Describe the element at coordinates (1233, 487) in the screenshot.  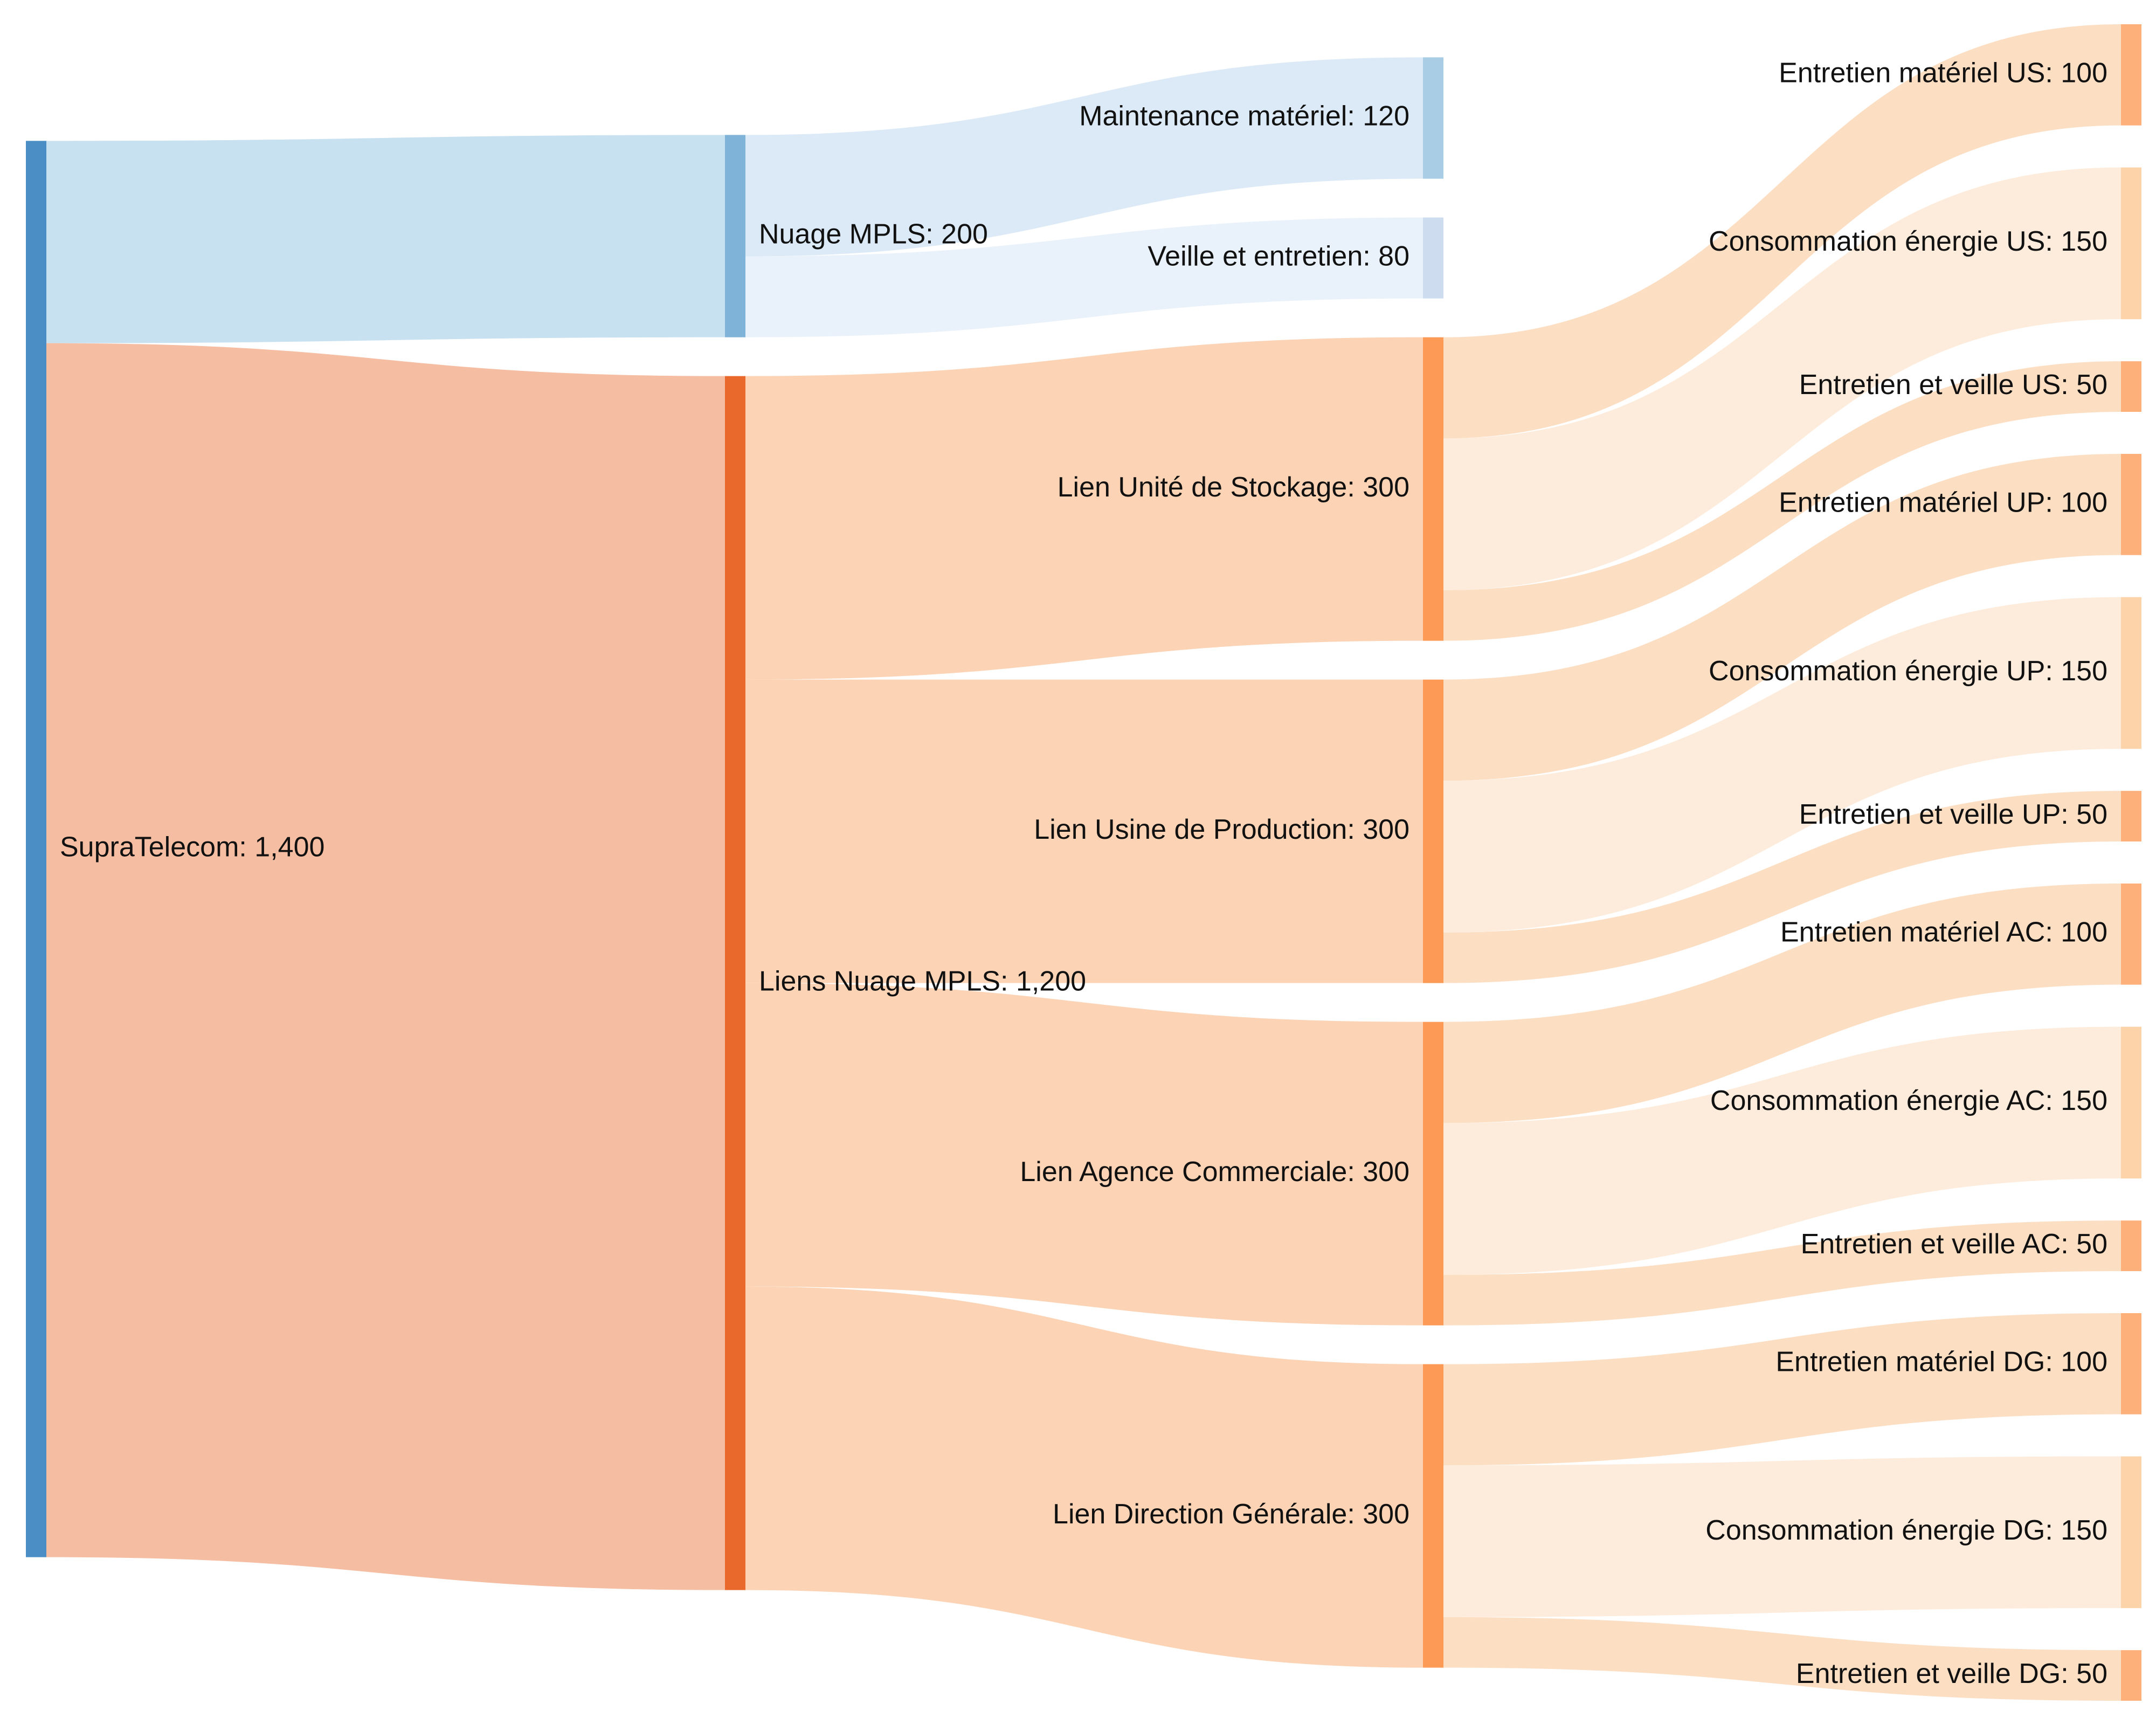
I see `node-label-lien-unite-de-stockage: Lien Unité de Stockage: 300` at that location.